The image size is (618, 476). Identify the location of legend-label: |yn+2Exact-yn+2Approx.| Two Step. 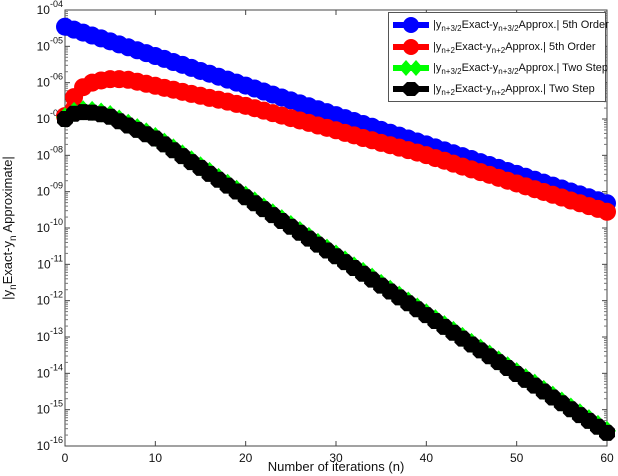
(514, 90).